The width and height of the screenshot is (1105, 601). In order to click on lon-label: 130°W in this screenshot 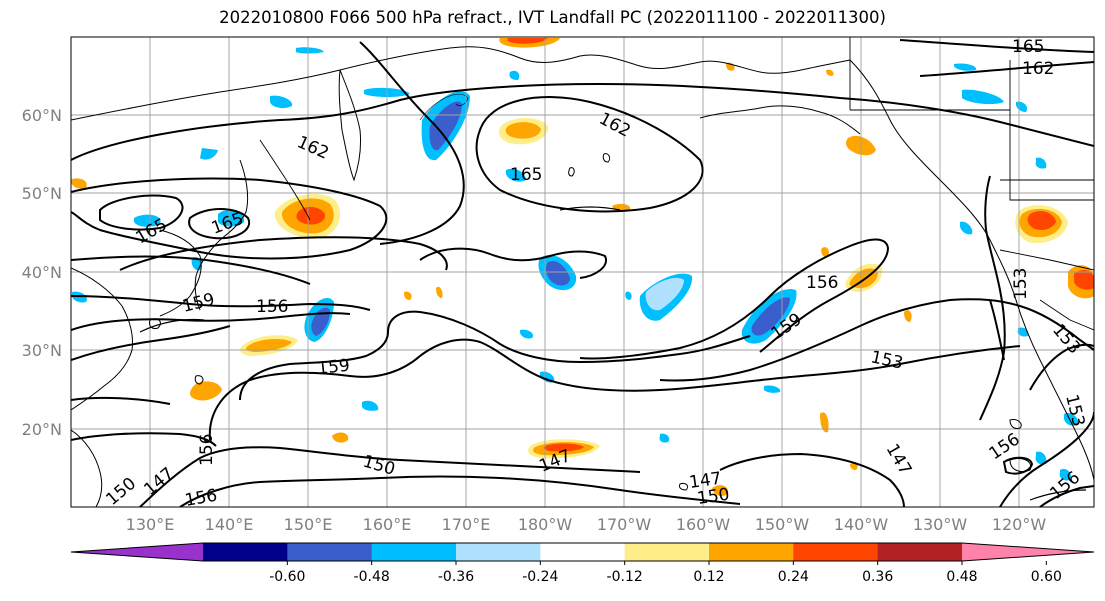, I will do `click(940, 524)`.